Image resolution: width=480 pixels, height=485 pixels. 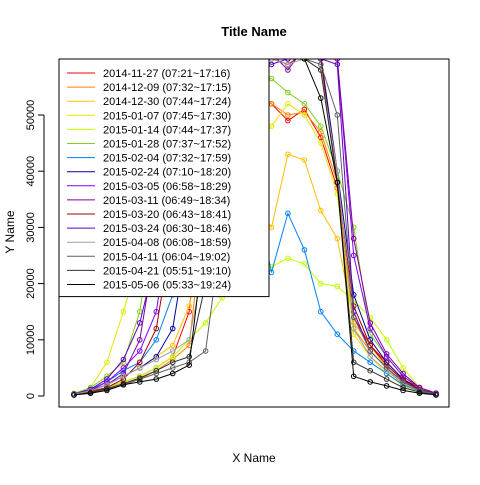 I want to click on legend-entry: 2015-01-28 (07:37~17:52), so click(x=167, y=145).